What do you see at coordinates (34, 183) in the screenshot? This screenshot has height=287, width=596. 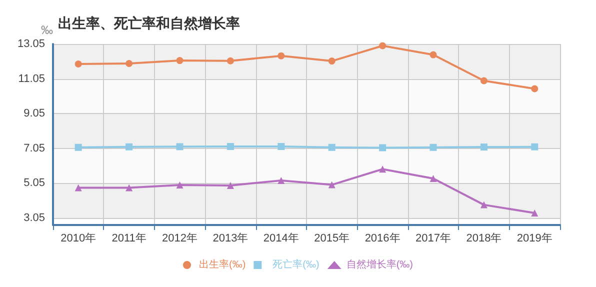 I see `y-tick-label: 5.05` at bounding box center [34, 183].